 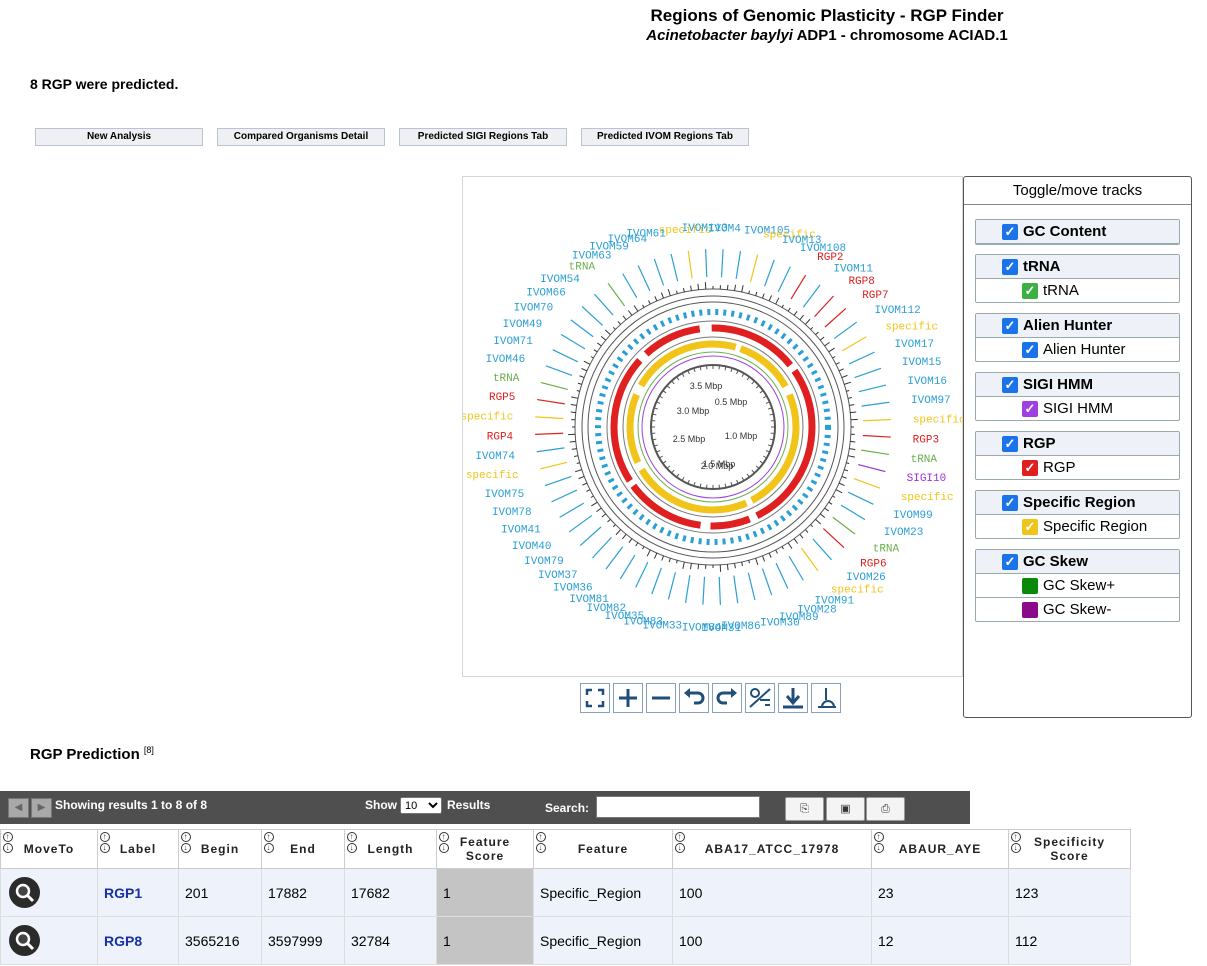 What do you see at coordinates (1077, 267) in the screenshot?
I see `track-group-header: ✓ tRNA` at bounding box center [1077, 267].